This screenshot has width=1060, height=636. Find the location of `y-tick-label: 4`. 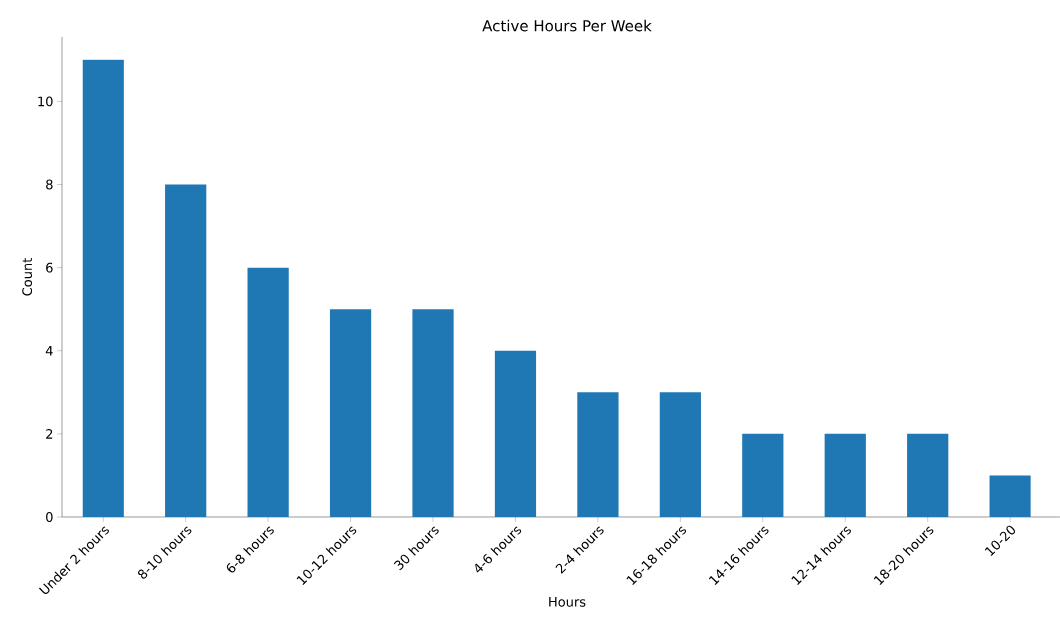

y-tick-label: 4 is located at coordinates (49, 351).